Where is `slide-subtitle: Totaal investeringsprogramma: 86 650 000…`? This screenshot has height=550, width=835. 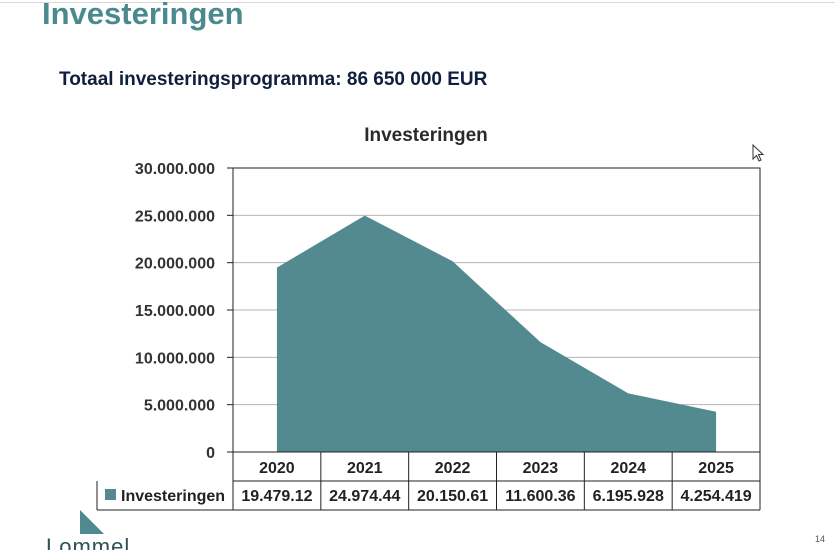 slide-subtitle: Totaal investeringsprogramma: 86 650 000… is located at coordinates (273, 79).